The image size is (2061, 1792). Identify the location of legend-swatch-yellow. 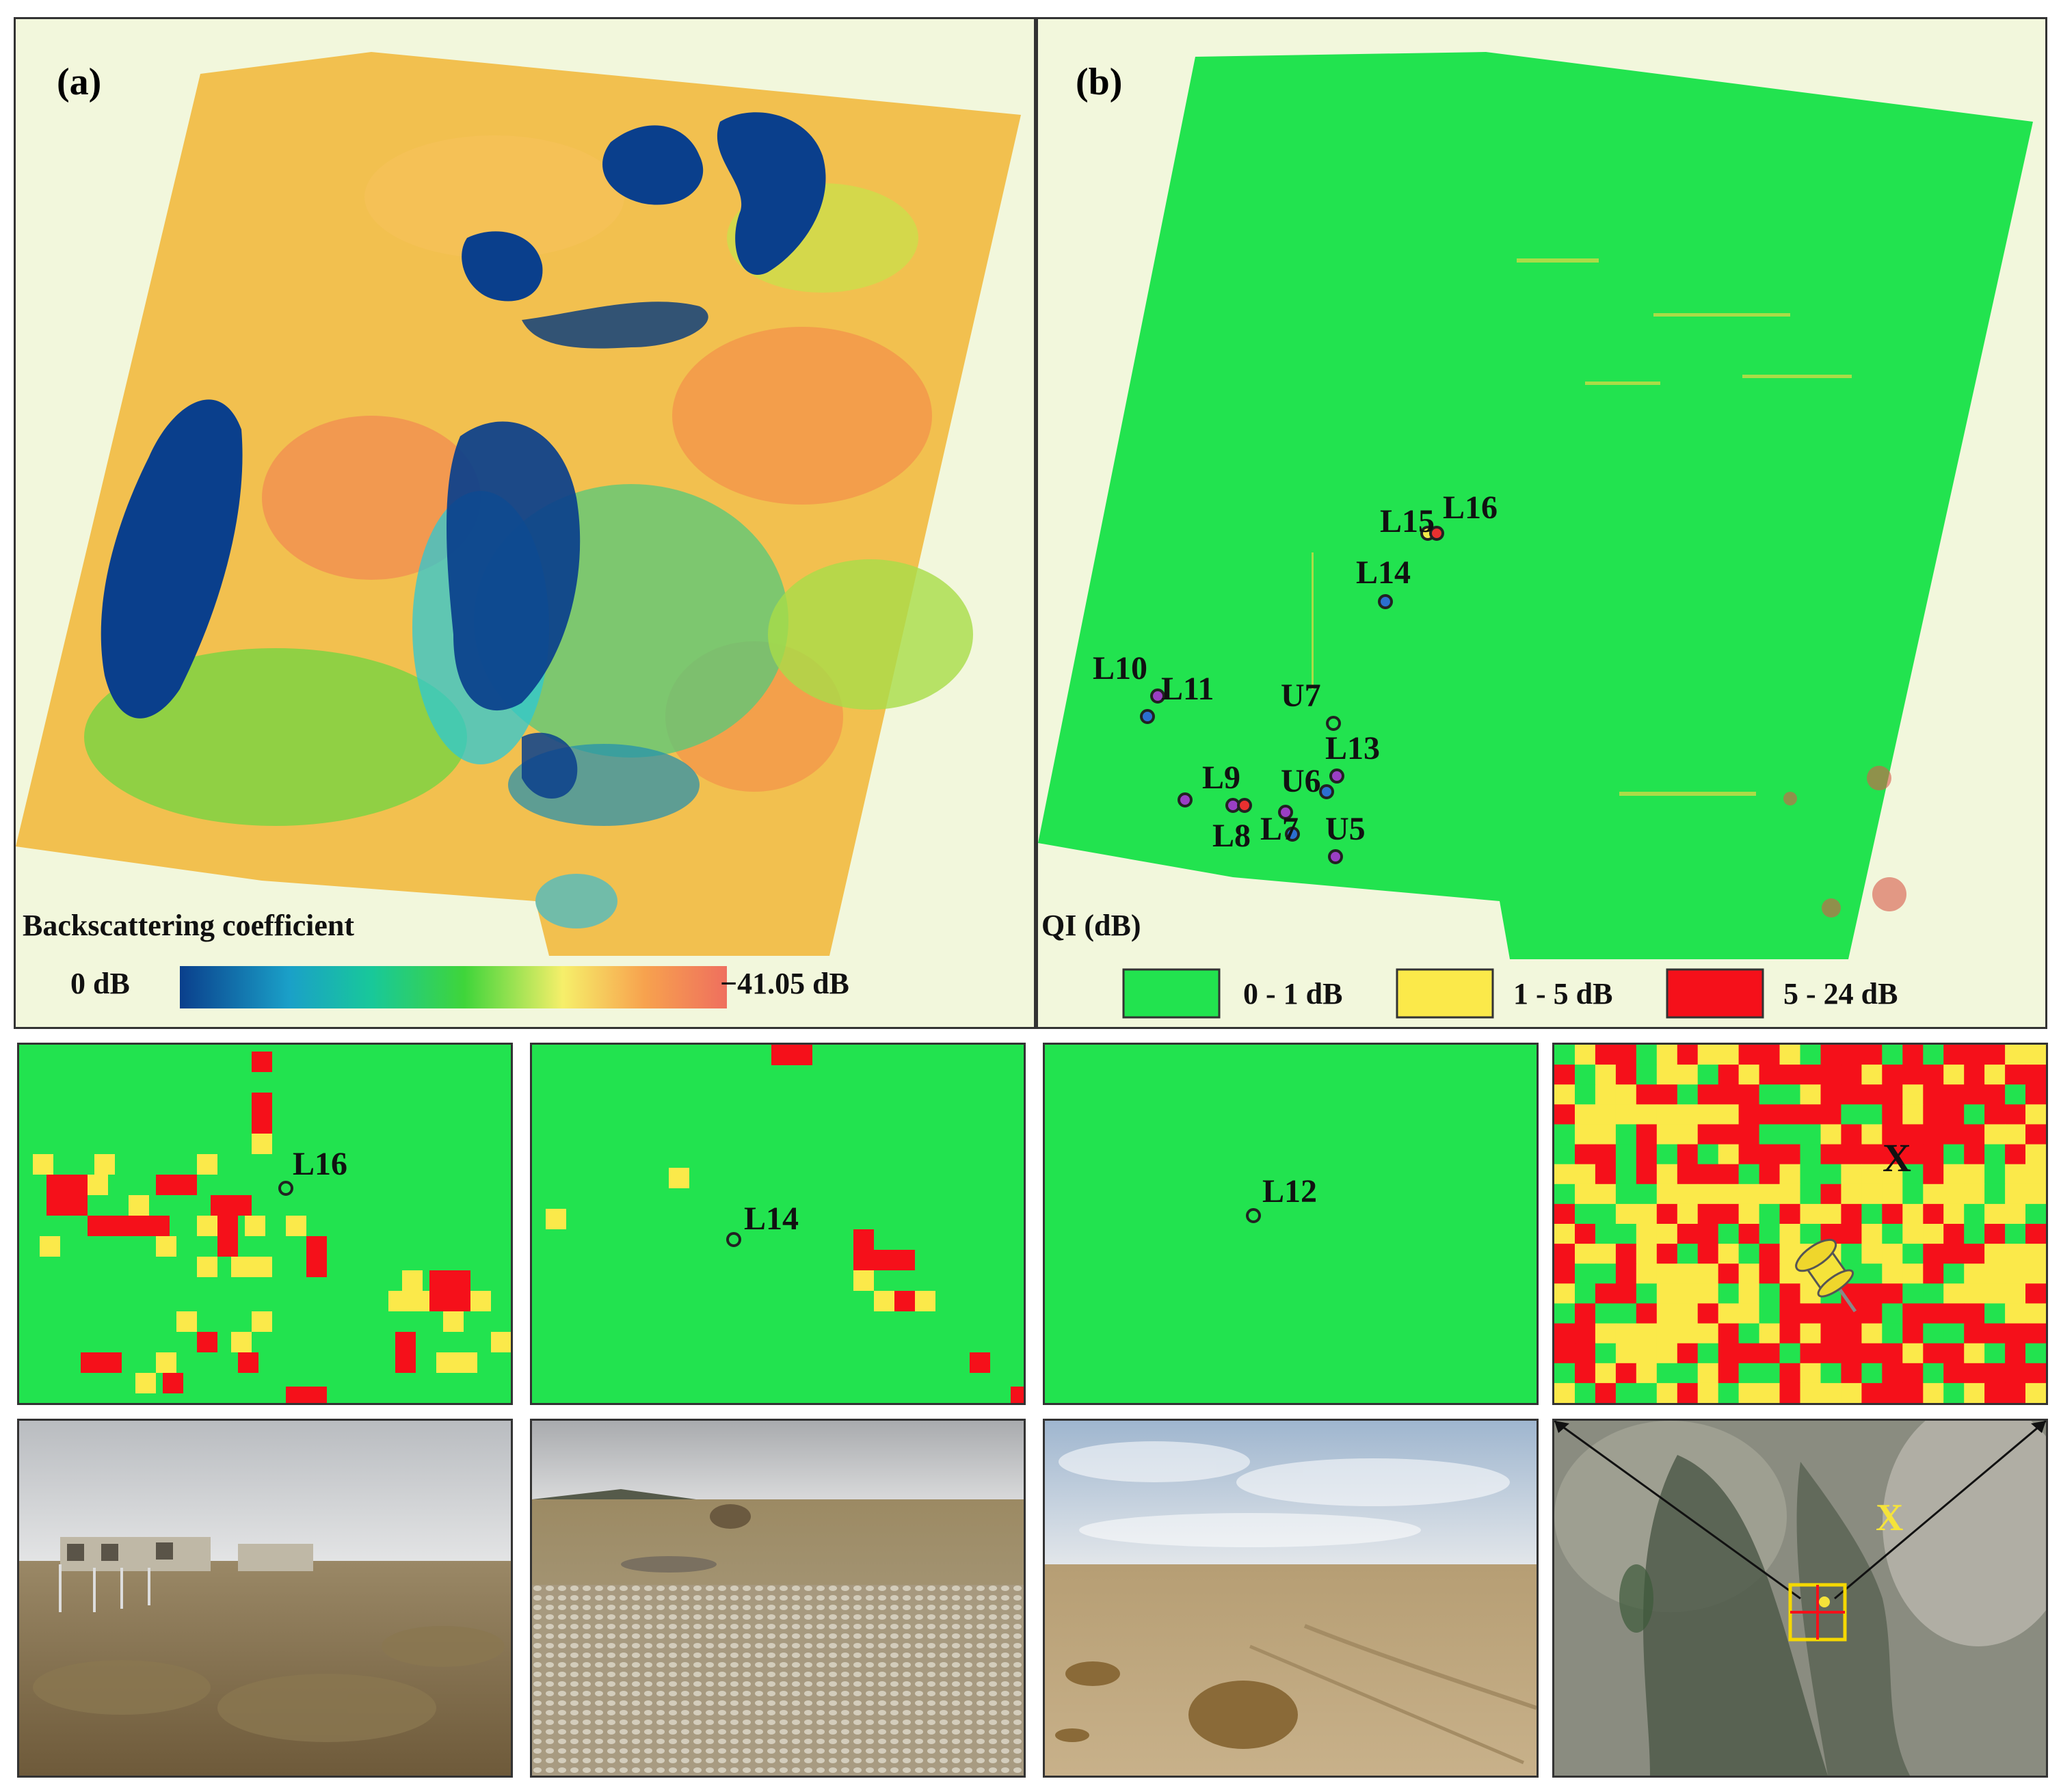
(1445, 994).